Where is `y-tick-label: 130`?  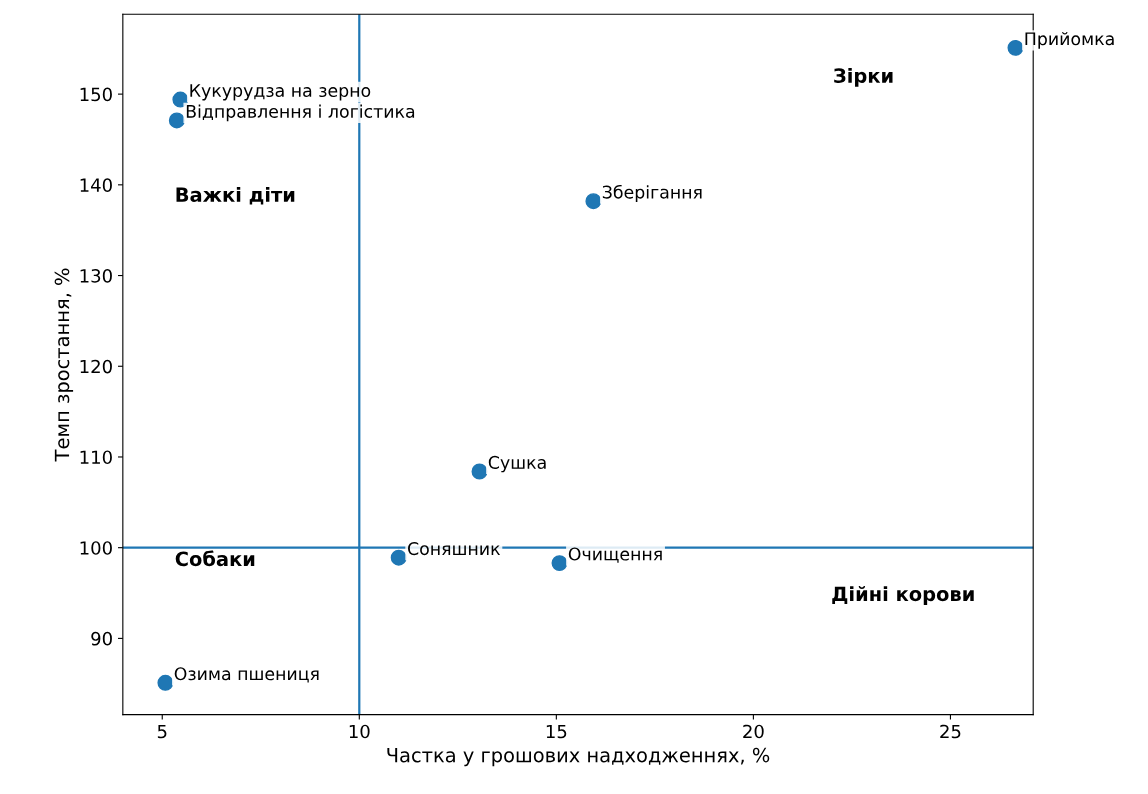 y-tick-label: 130 is located at coordinates (96, 276).